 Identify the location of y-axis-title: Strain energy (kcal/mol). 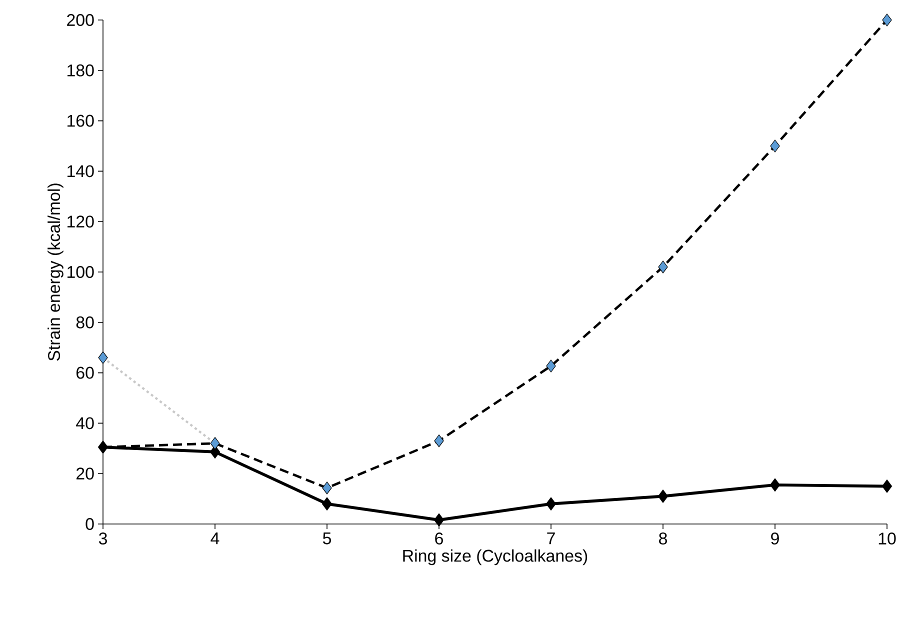
(56, 272).